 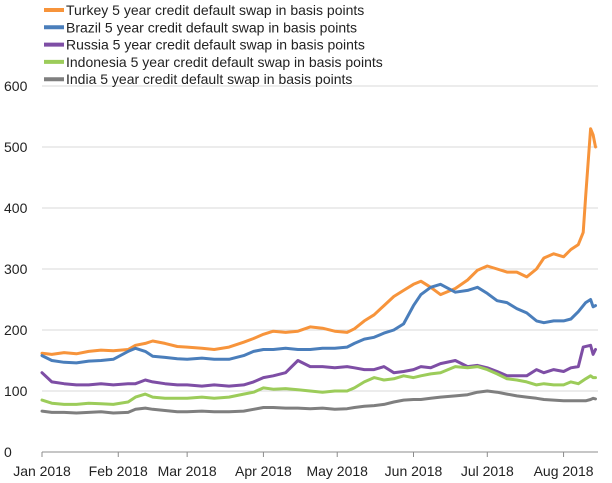 What do you see at coordinates (16, 86) in the screenshot?
I see `y-tick-label: 600` at bounding box center [16, 86].